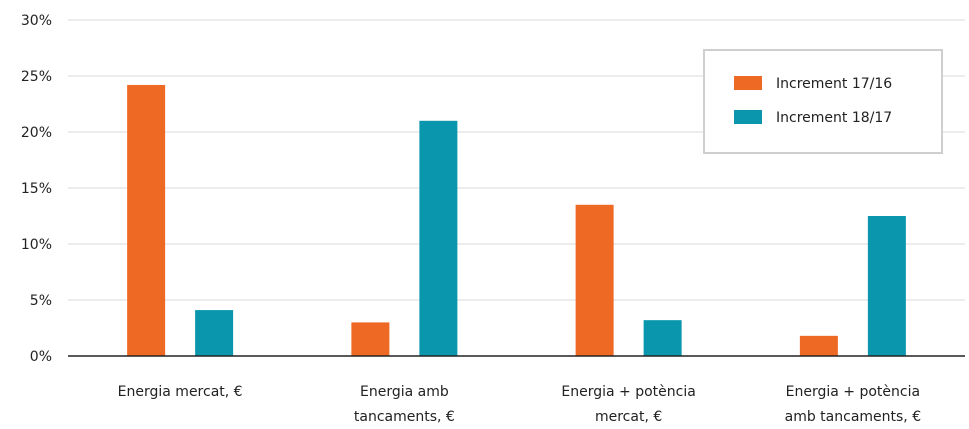  I want to click on x-category-label: tancaments, €, so click(404, 417).